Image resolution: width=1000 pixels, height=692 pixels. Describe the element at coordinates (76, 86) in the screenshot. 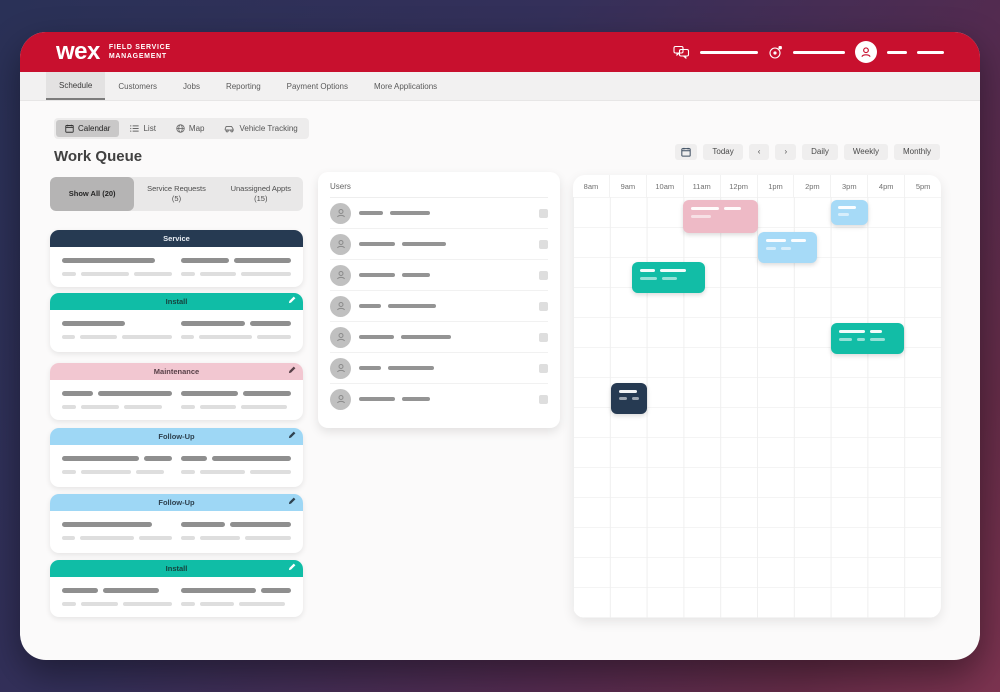

I see `nav-tab-schedule: Schedule` at that location.